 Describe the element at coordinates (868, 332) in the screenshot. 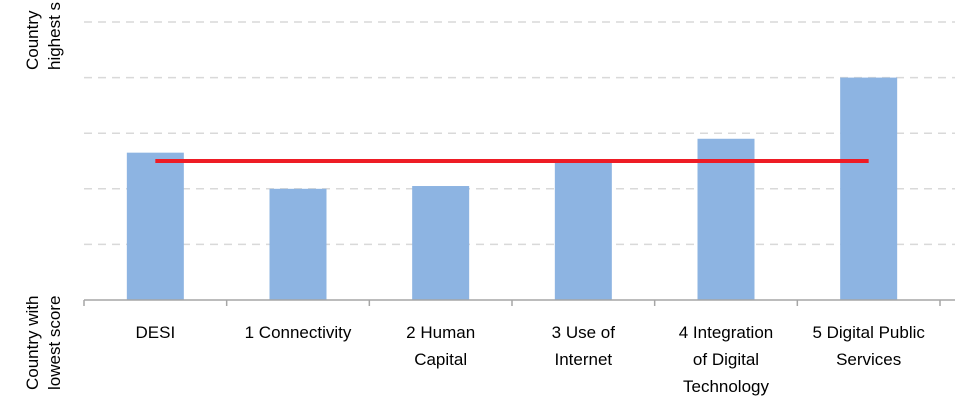

I see `x-tick-label-line: 5 Digital Public` at that location.